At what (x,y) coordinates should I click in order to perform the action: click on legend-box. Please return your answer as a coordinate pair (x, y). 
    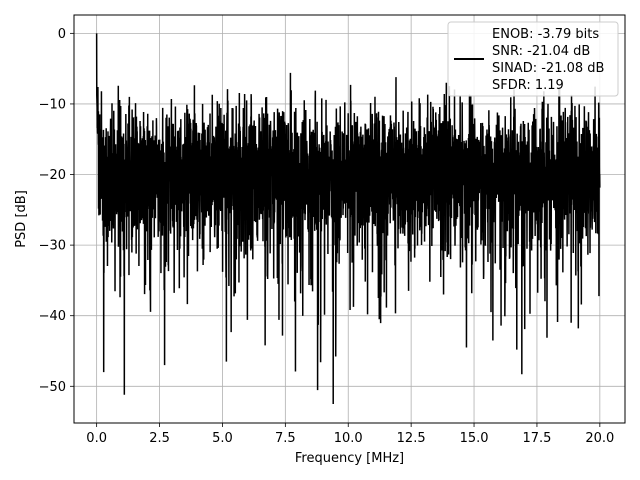
    Looking at the image, I should click on (533, 59).